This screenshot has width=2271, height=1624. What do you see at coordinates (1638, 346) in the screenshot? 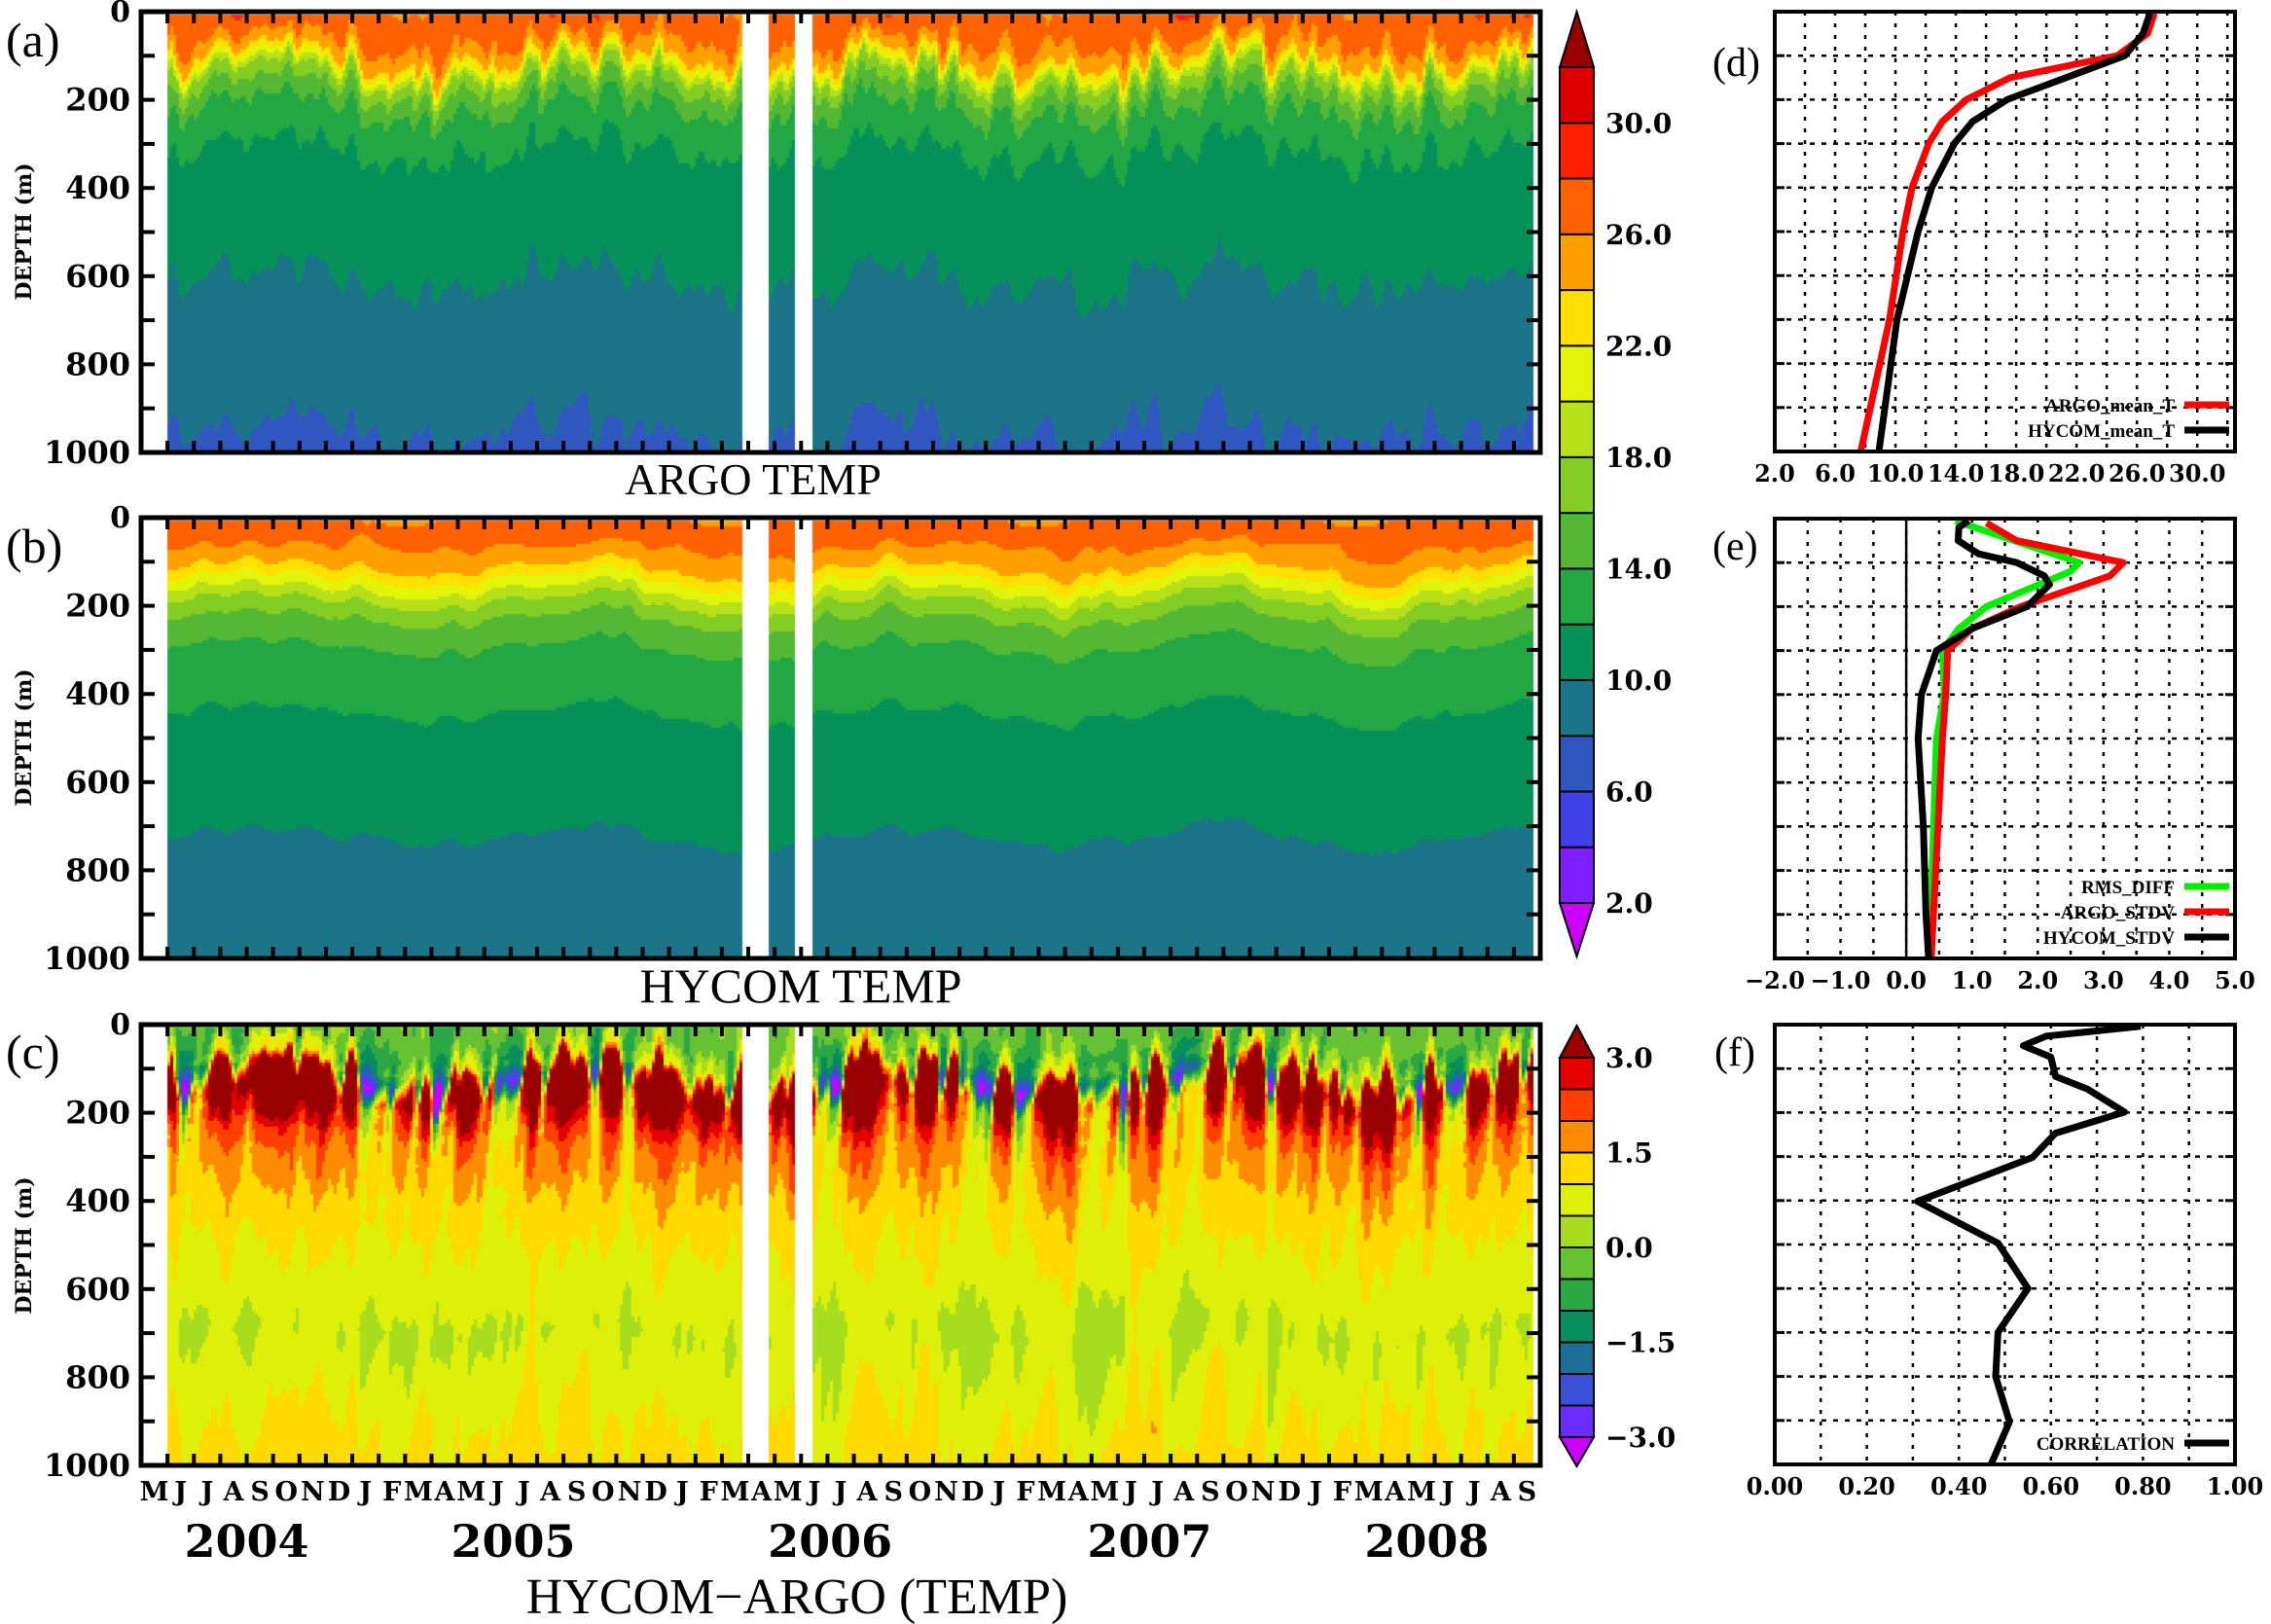
I see `temp-colorbar-label: 22.0` at bounding box center [1638, 346].